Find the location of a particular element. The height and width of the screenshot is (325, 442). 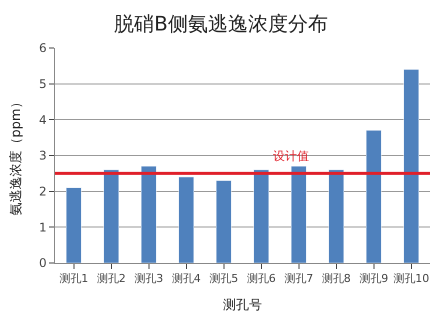

x-tick-label: 测孔1 is located at coordinates (73, 279).